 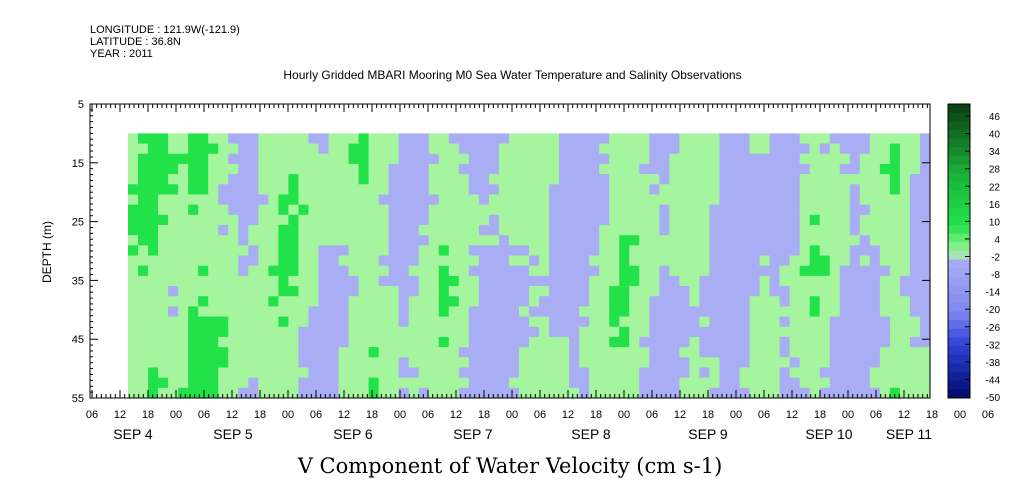 I want to click on x-axis-title: V Component of Water Velocity (cm s-1), so click(x=510, y=466).